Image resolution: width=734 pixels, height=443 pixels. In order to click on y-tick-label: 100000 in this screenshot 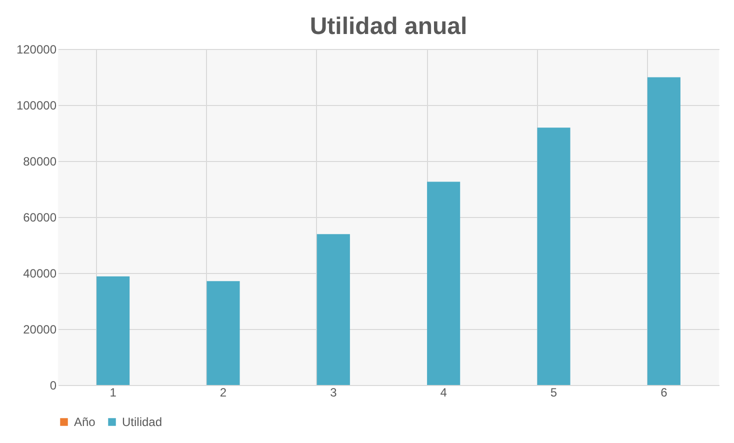, I will do `click(36, 105)`.